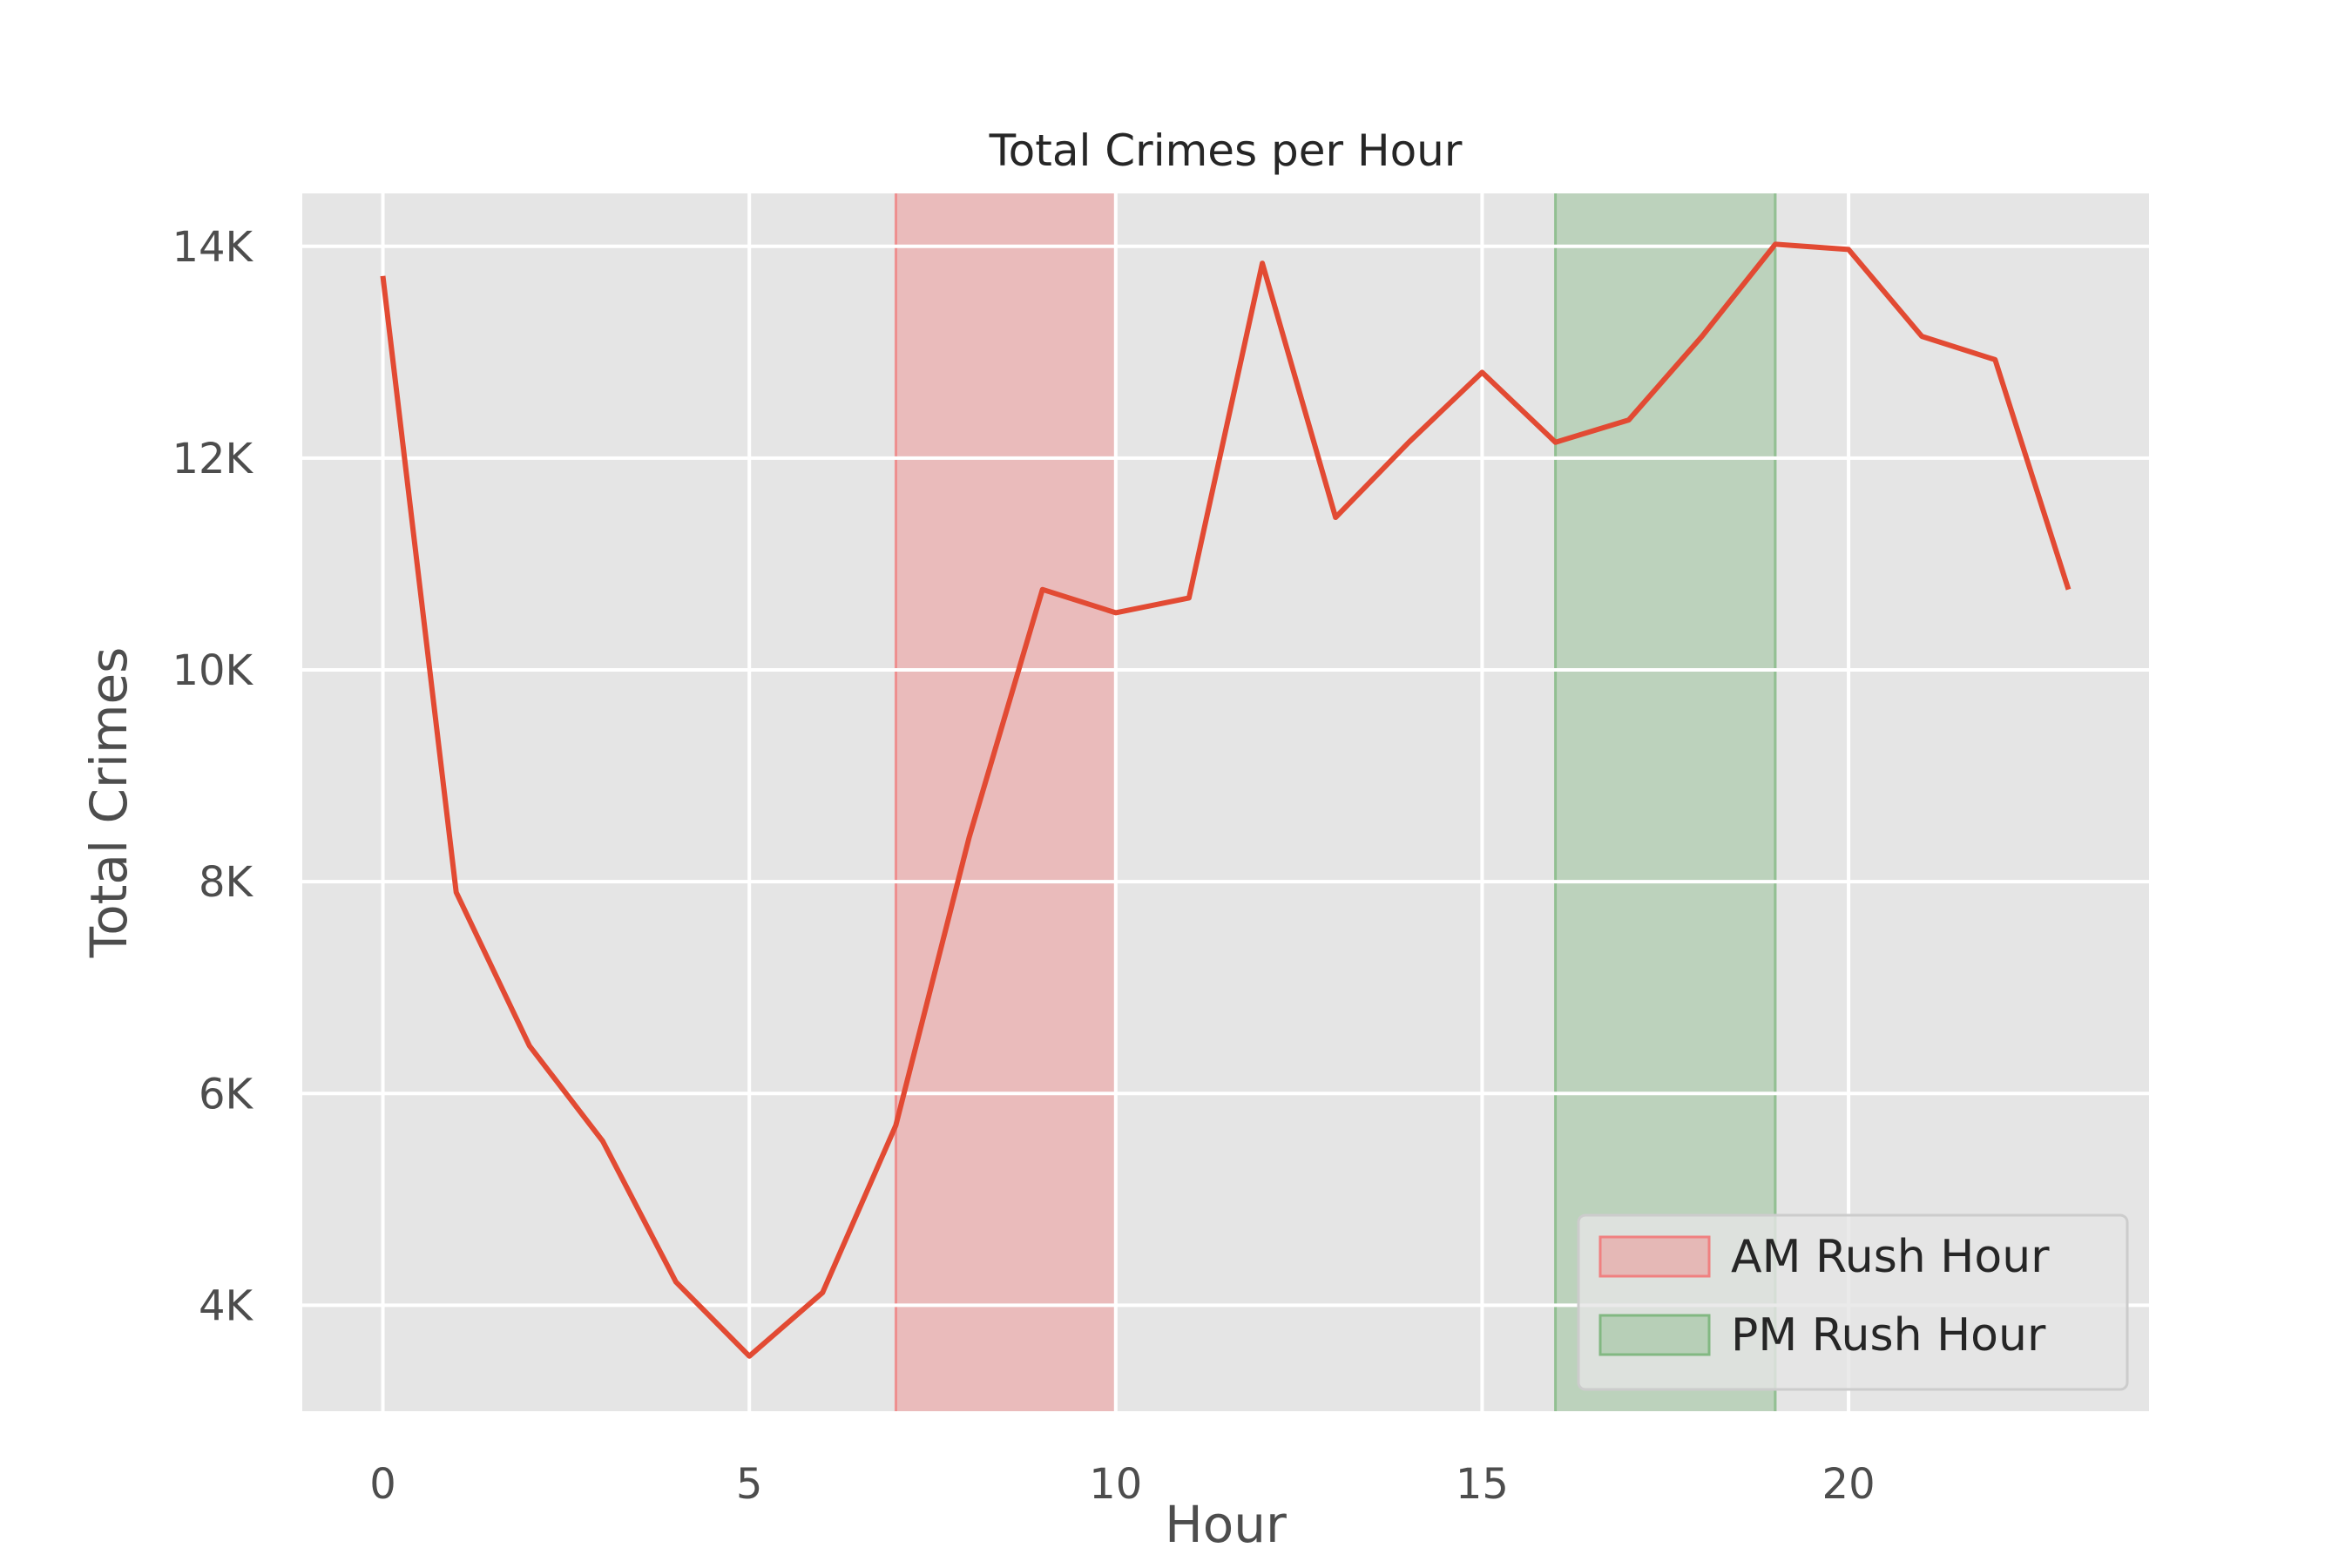  Describe the element at coordinates (226, 1094) in the screenshot. I see `y-tick-label: 6K` at that location.